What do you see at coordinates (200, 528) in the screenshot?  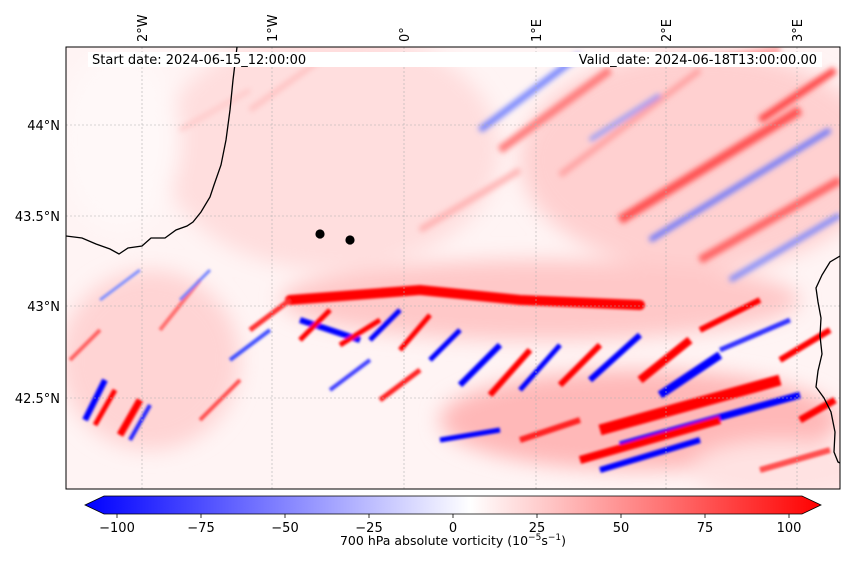 I see `cb-tick-m75: −75` at bounding box center [200, 528].